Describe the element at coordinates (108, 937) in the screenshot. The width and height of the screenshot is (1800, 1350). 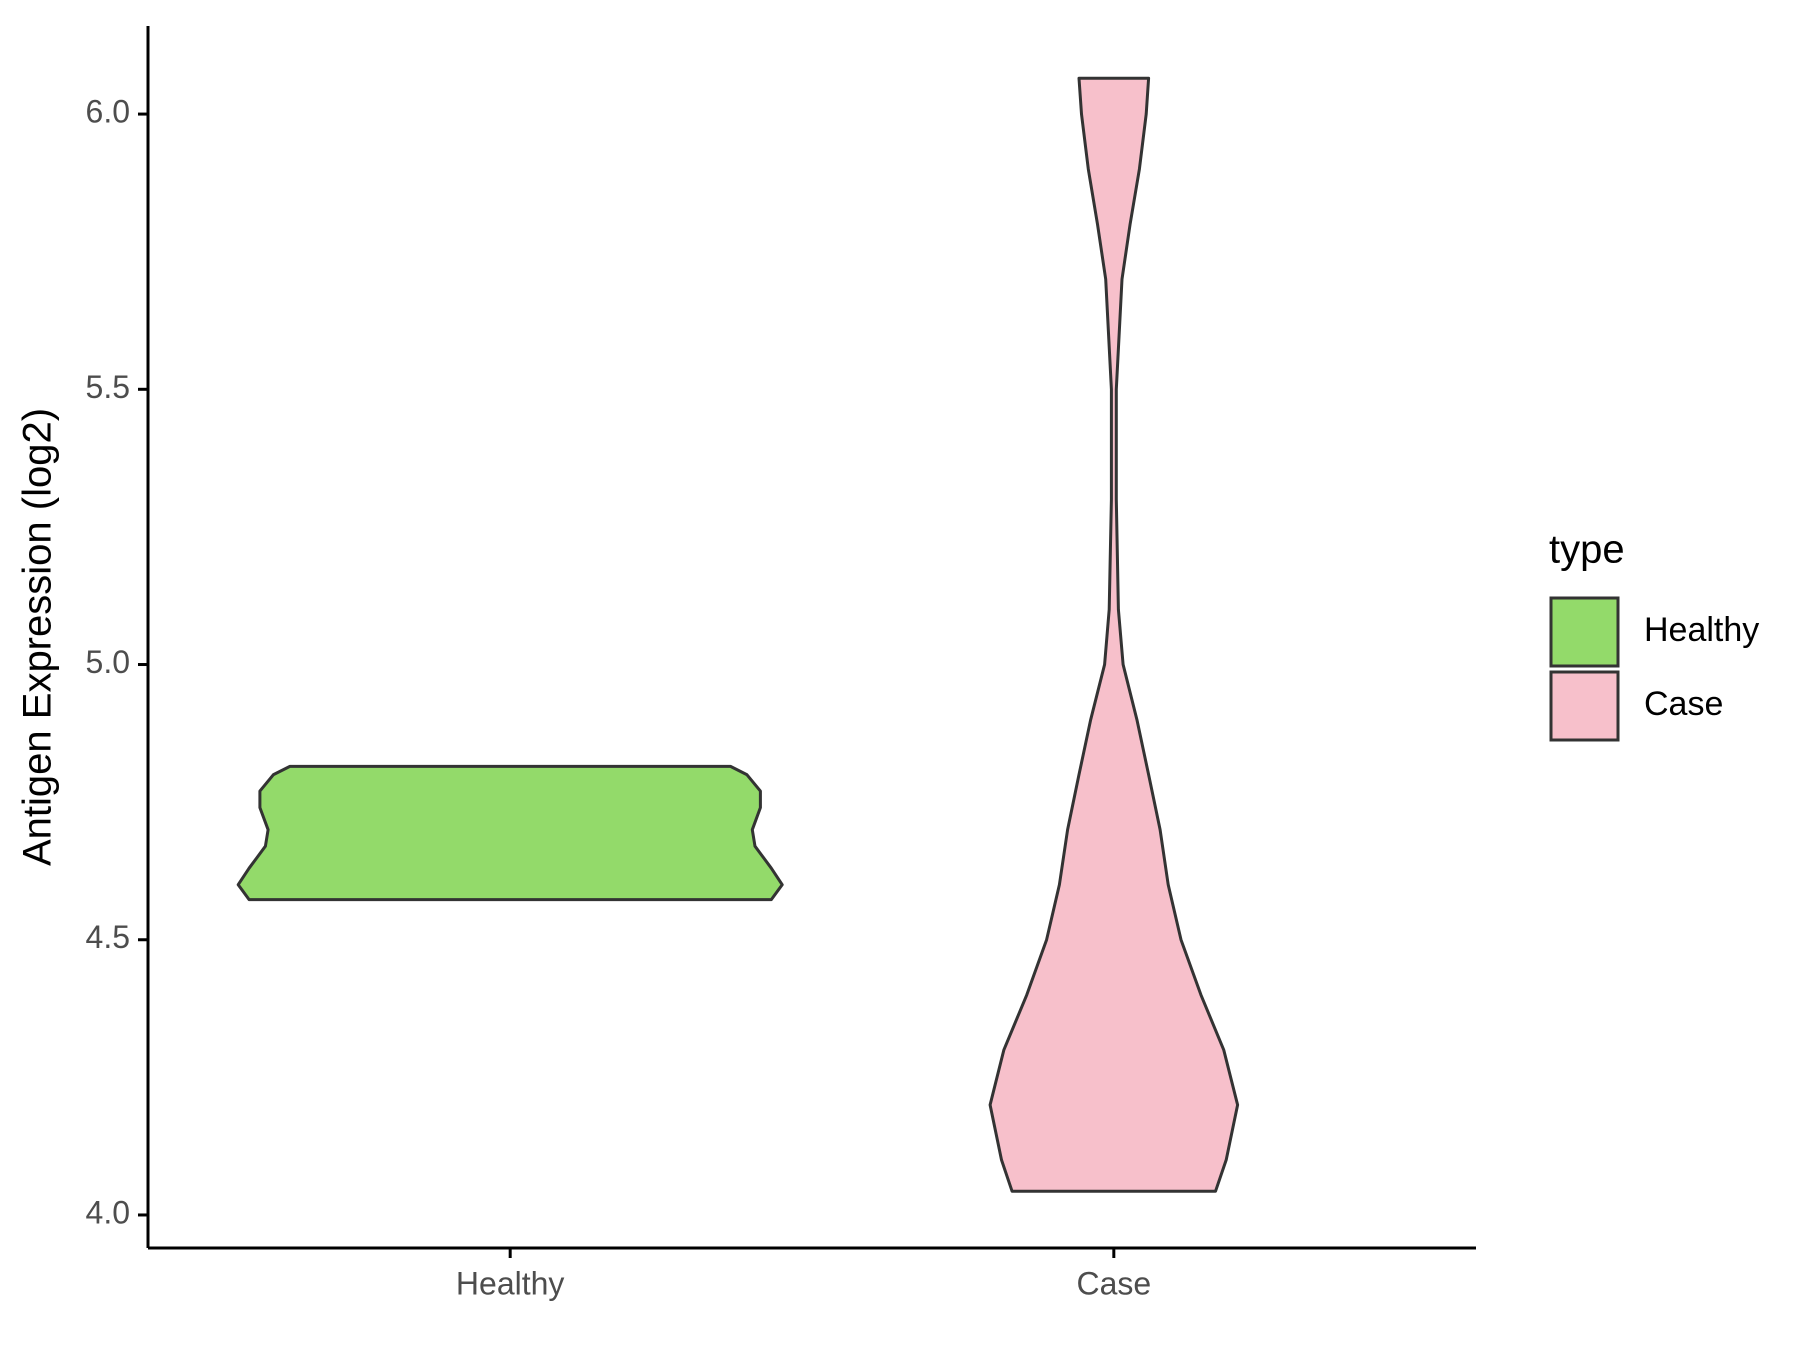
I see `y-tick-label: 4.5` at that location.